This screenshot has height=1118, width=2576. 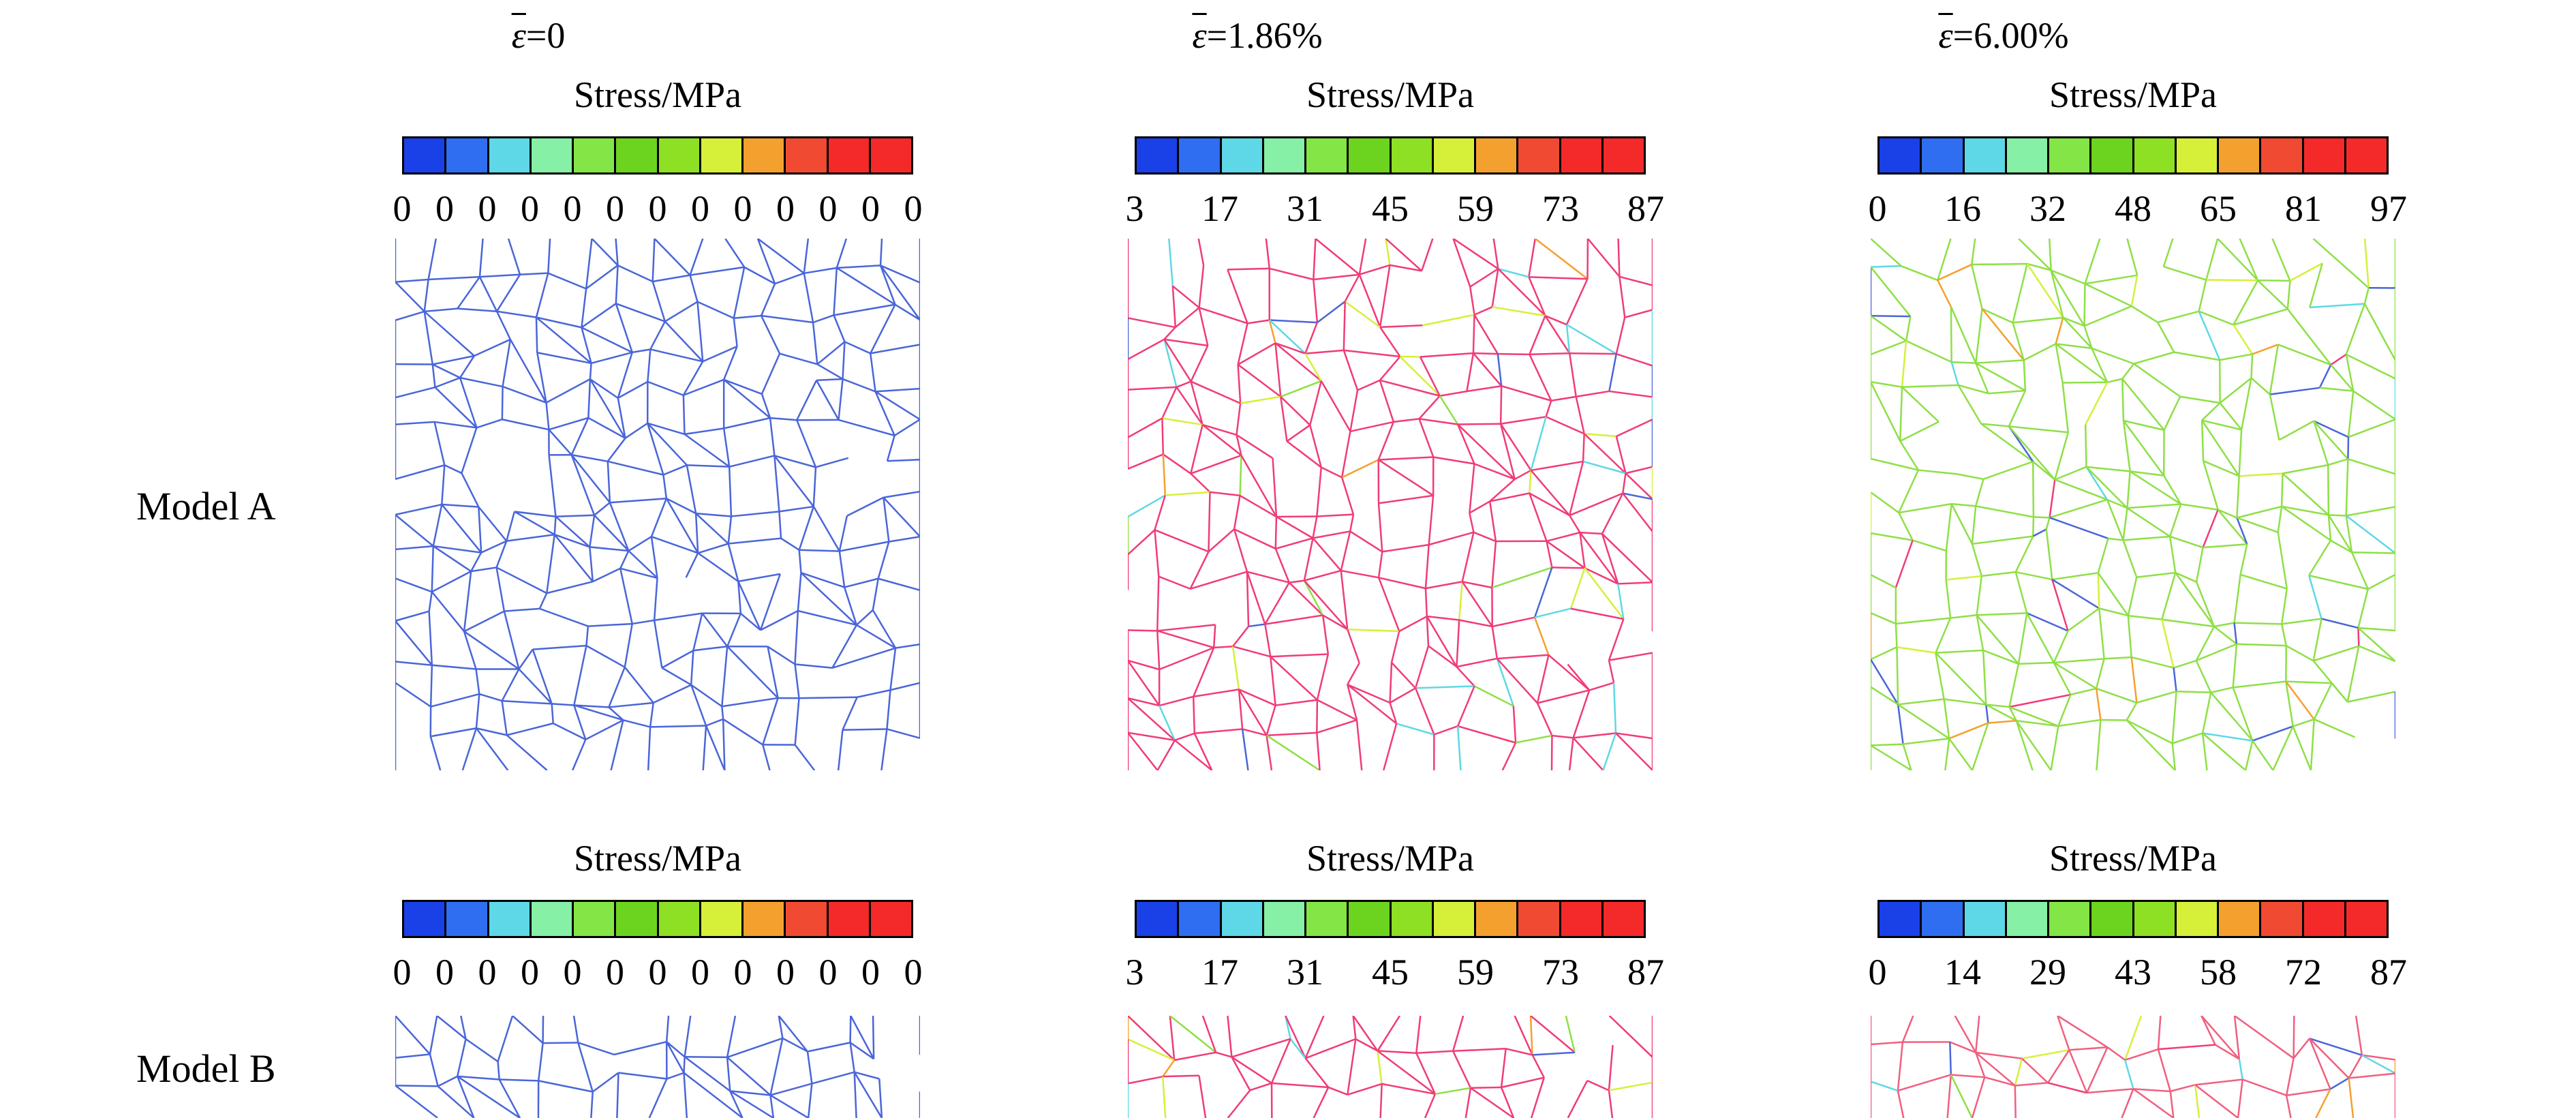 What do you see at coordinates (530, 209) in the screenshot?
I see `colorbar-tick-label: 0` at bounding box center [530, 209].